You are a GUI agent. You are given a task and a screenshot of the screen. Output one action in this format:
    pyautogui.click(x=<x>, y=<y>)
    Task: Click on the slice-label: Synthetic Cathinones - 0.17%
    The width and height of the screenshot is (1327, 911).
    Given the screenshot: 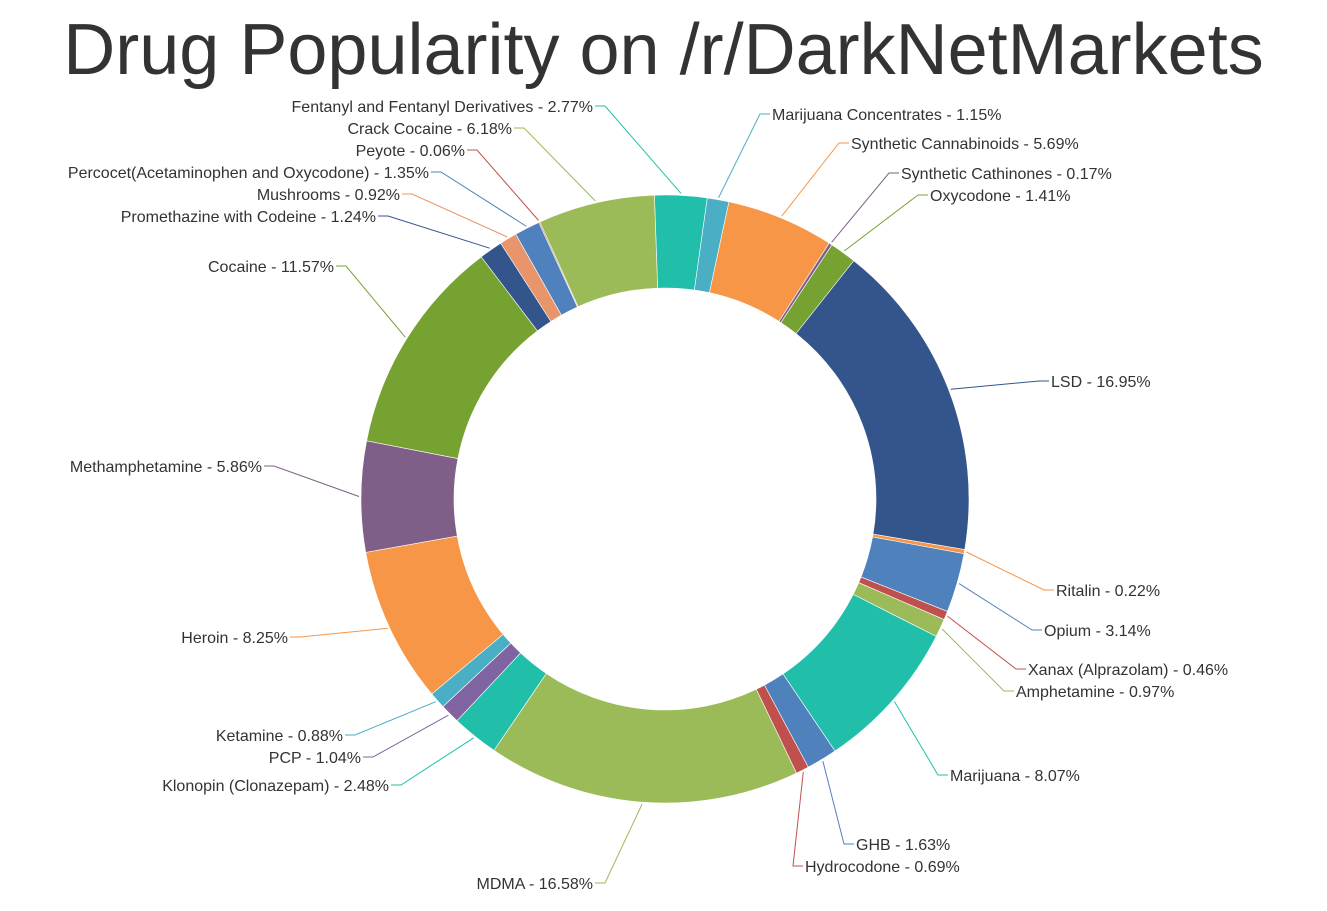 What is the action you would take?
    pyautogui.click(x=1006, y=174)
    